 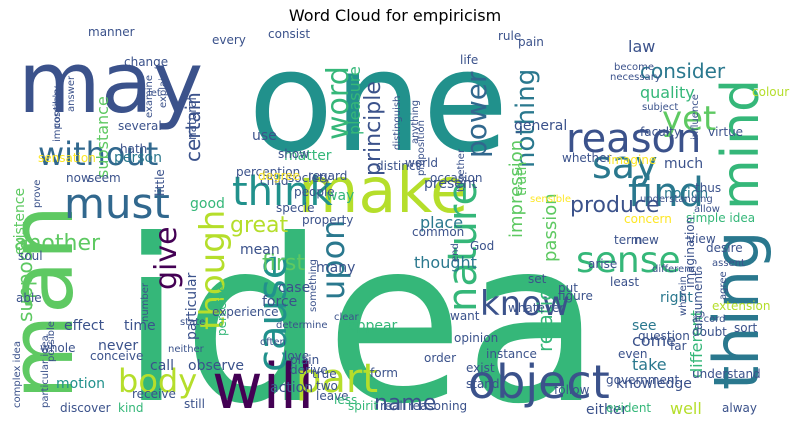 What do you see at coordinates (29, 298) in the screenshot?
I see `word-able: able` at bounding box center [29, 298].